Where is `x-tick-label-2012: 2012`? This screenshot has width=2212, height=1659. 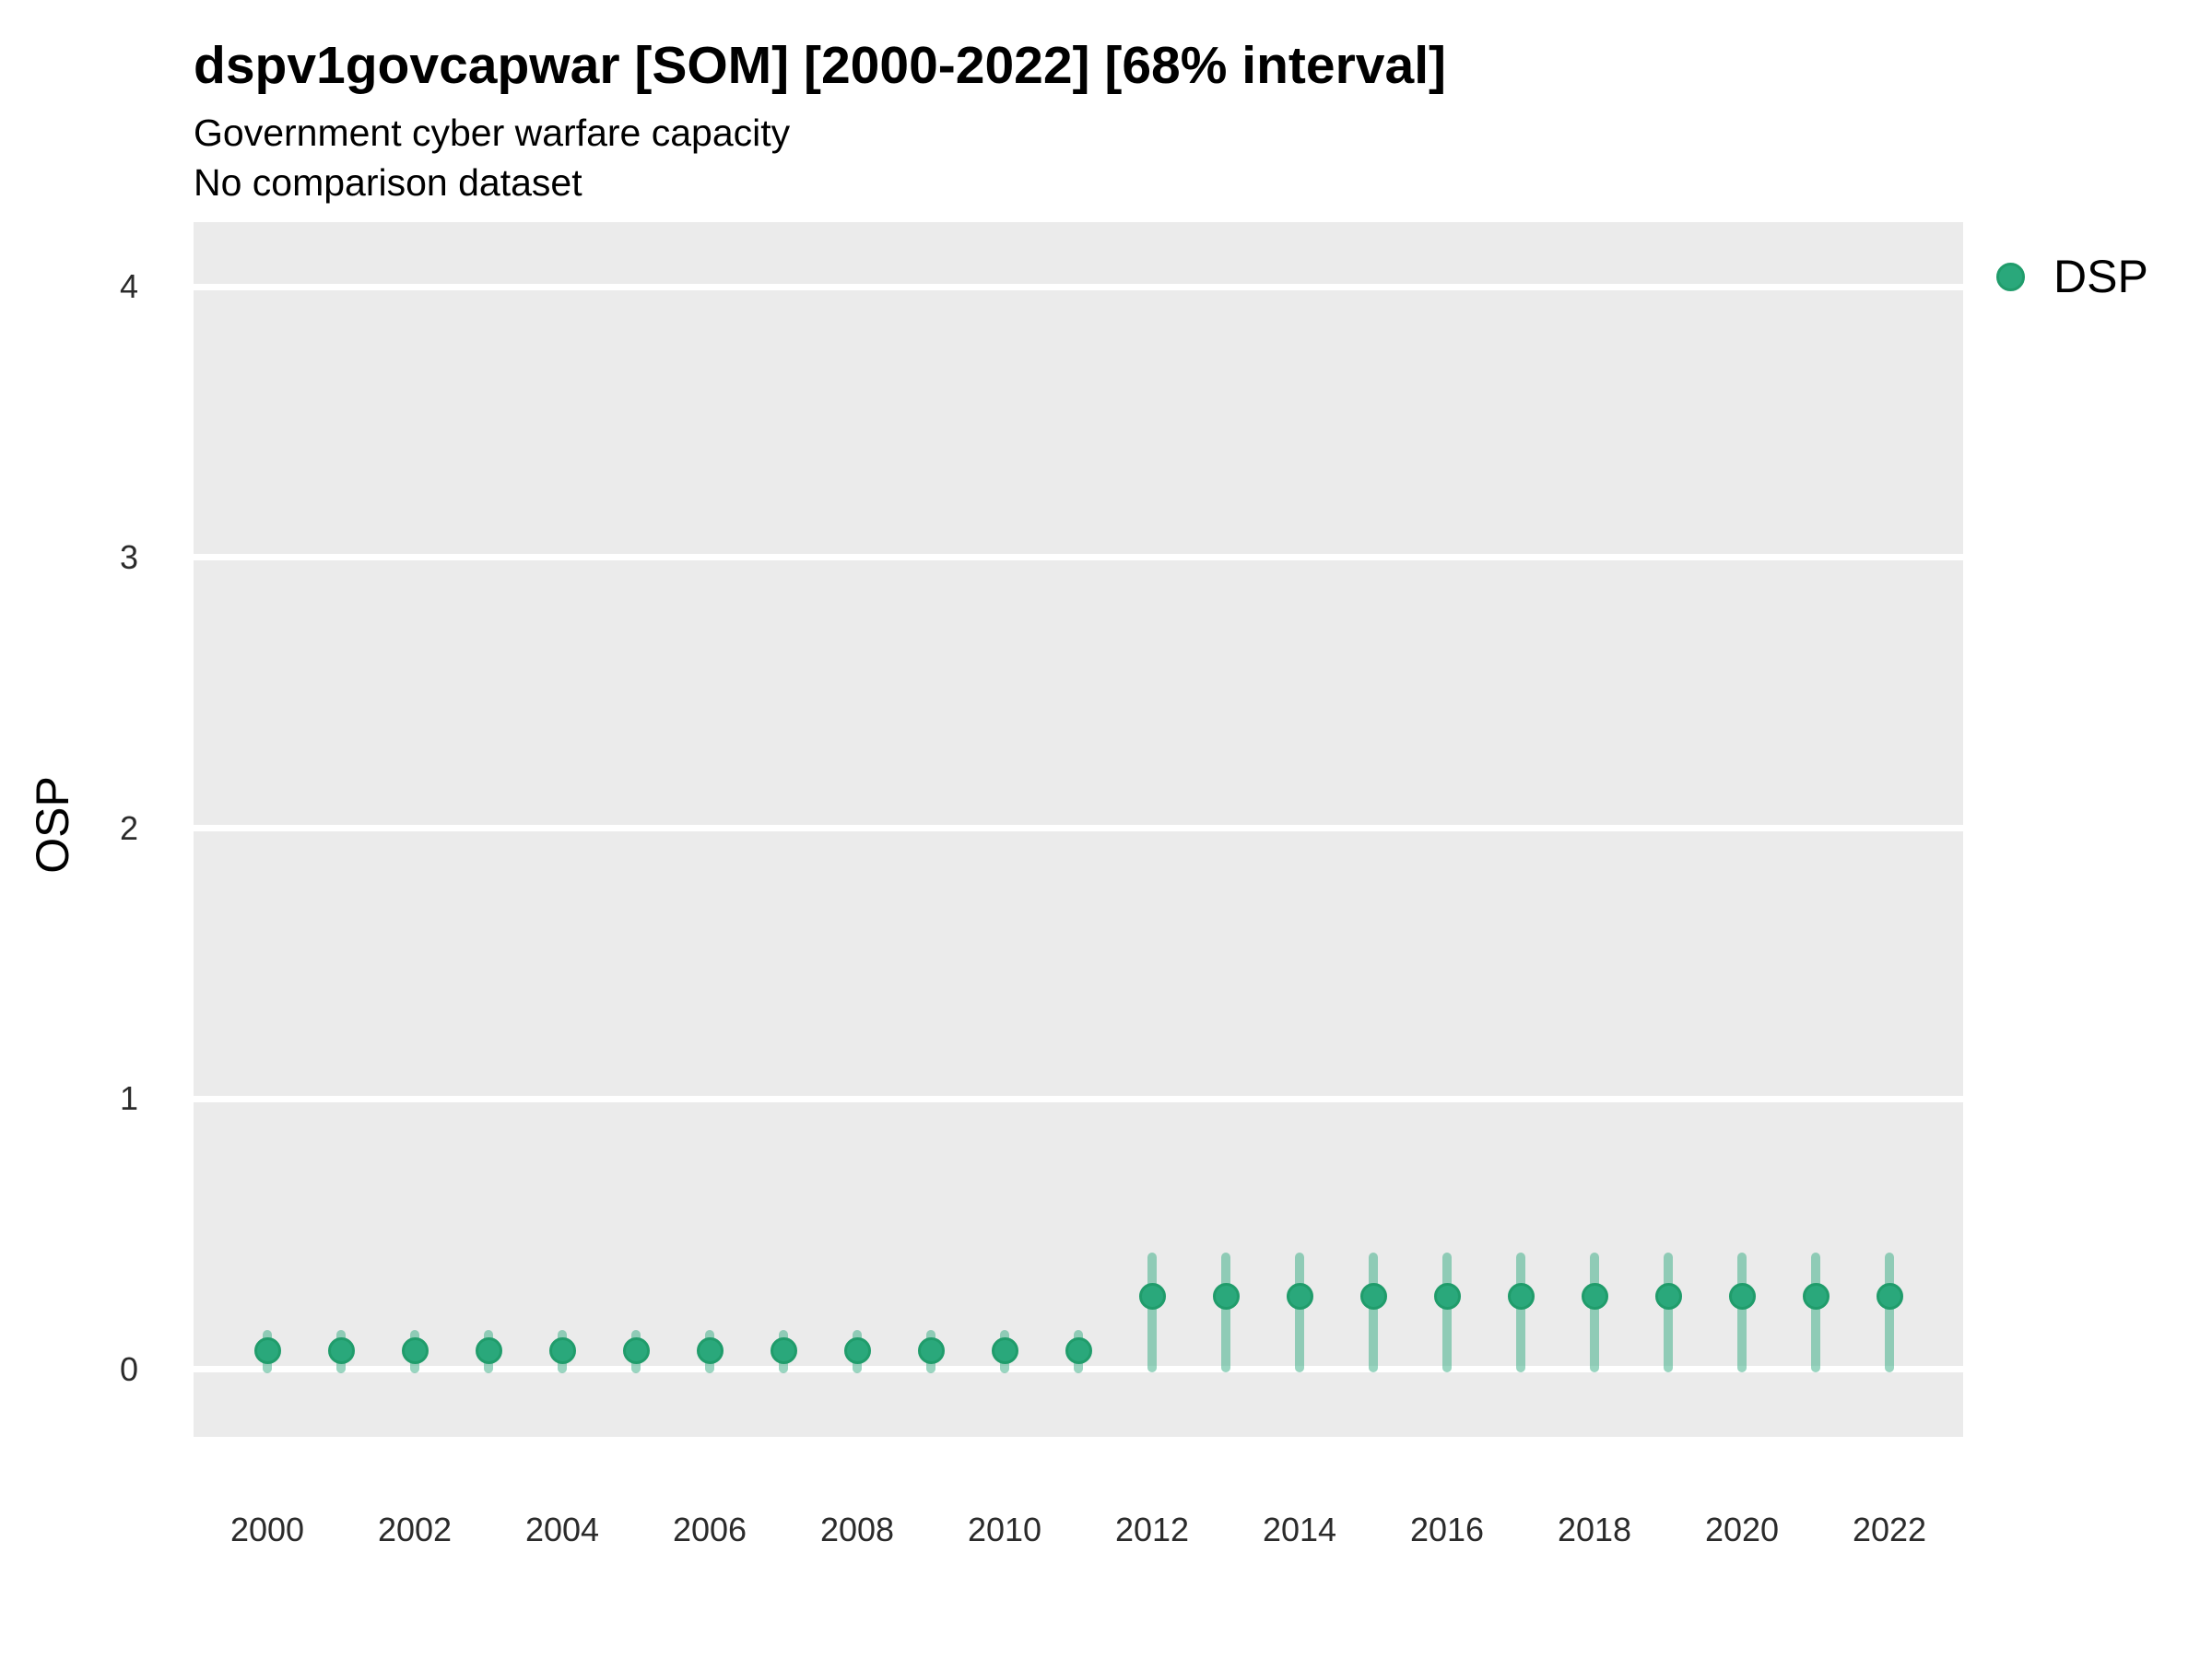
x-tick-label-2012: 2012 is located at coordinates (1152, 1529).